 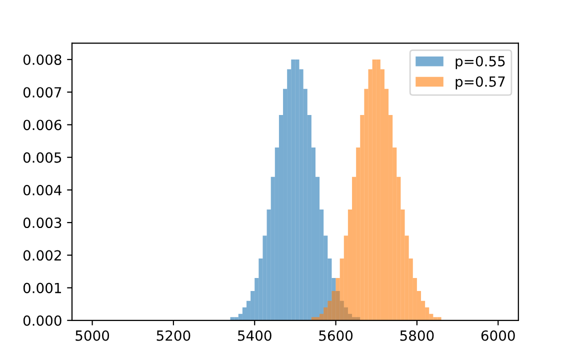 What do you see at coordinates (498, 335) in the screenshot?
I see `x-tick-label: 6000` at bounding box center [498, 335].